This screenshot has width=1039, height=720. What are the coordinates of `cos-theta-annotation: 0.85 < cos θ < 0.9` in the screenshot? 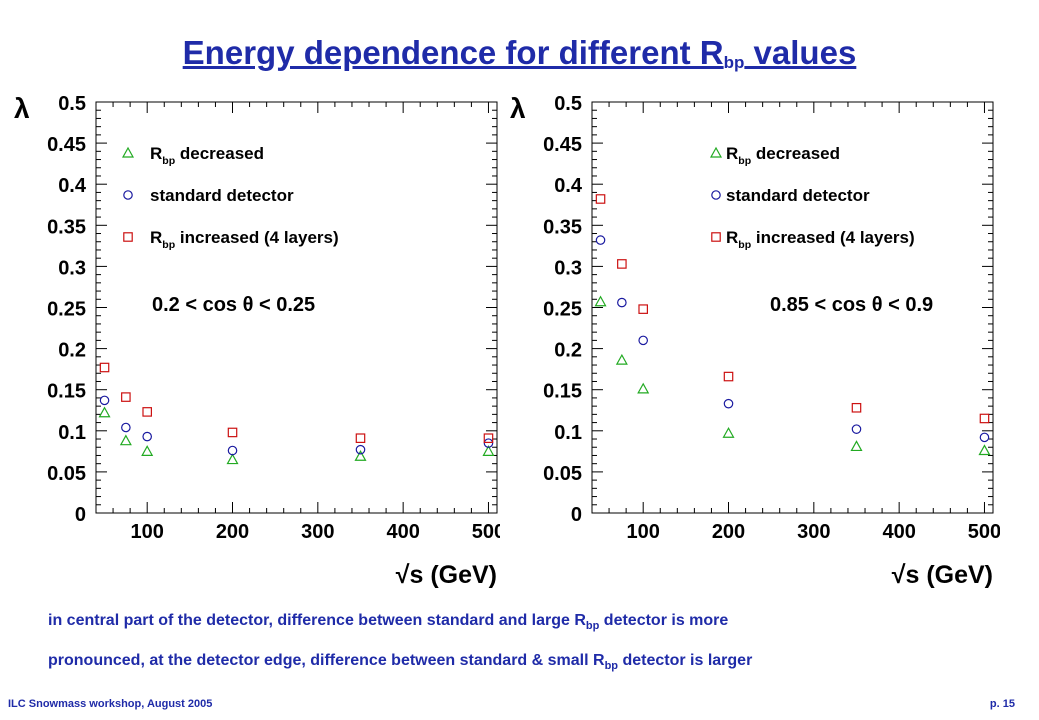 It's located at (851, 305).